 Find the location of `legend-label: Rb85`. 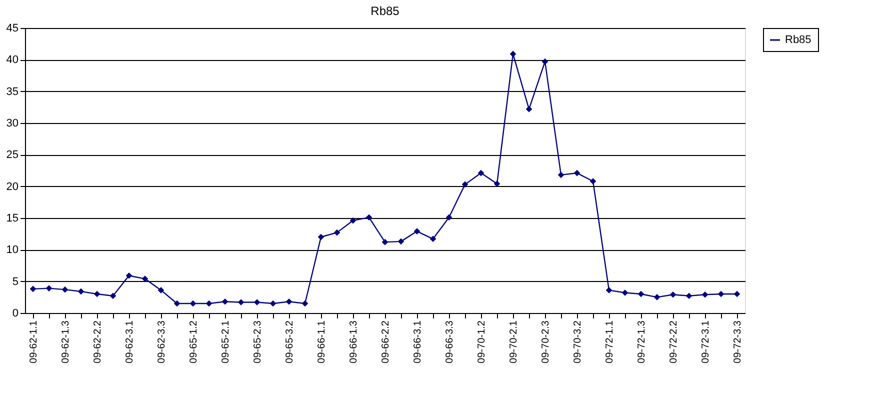

legend-label: Rb85 is located at coordinates (798, 40).